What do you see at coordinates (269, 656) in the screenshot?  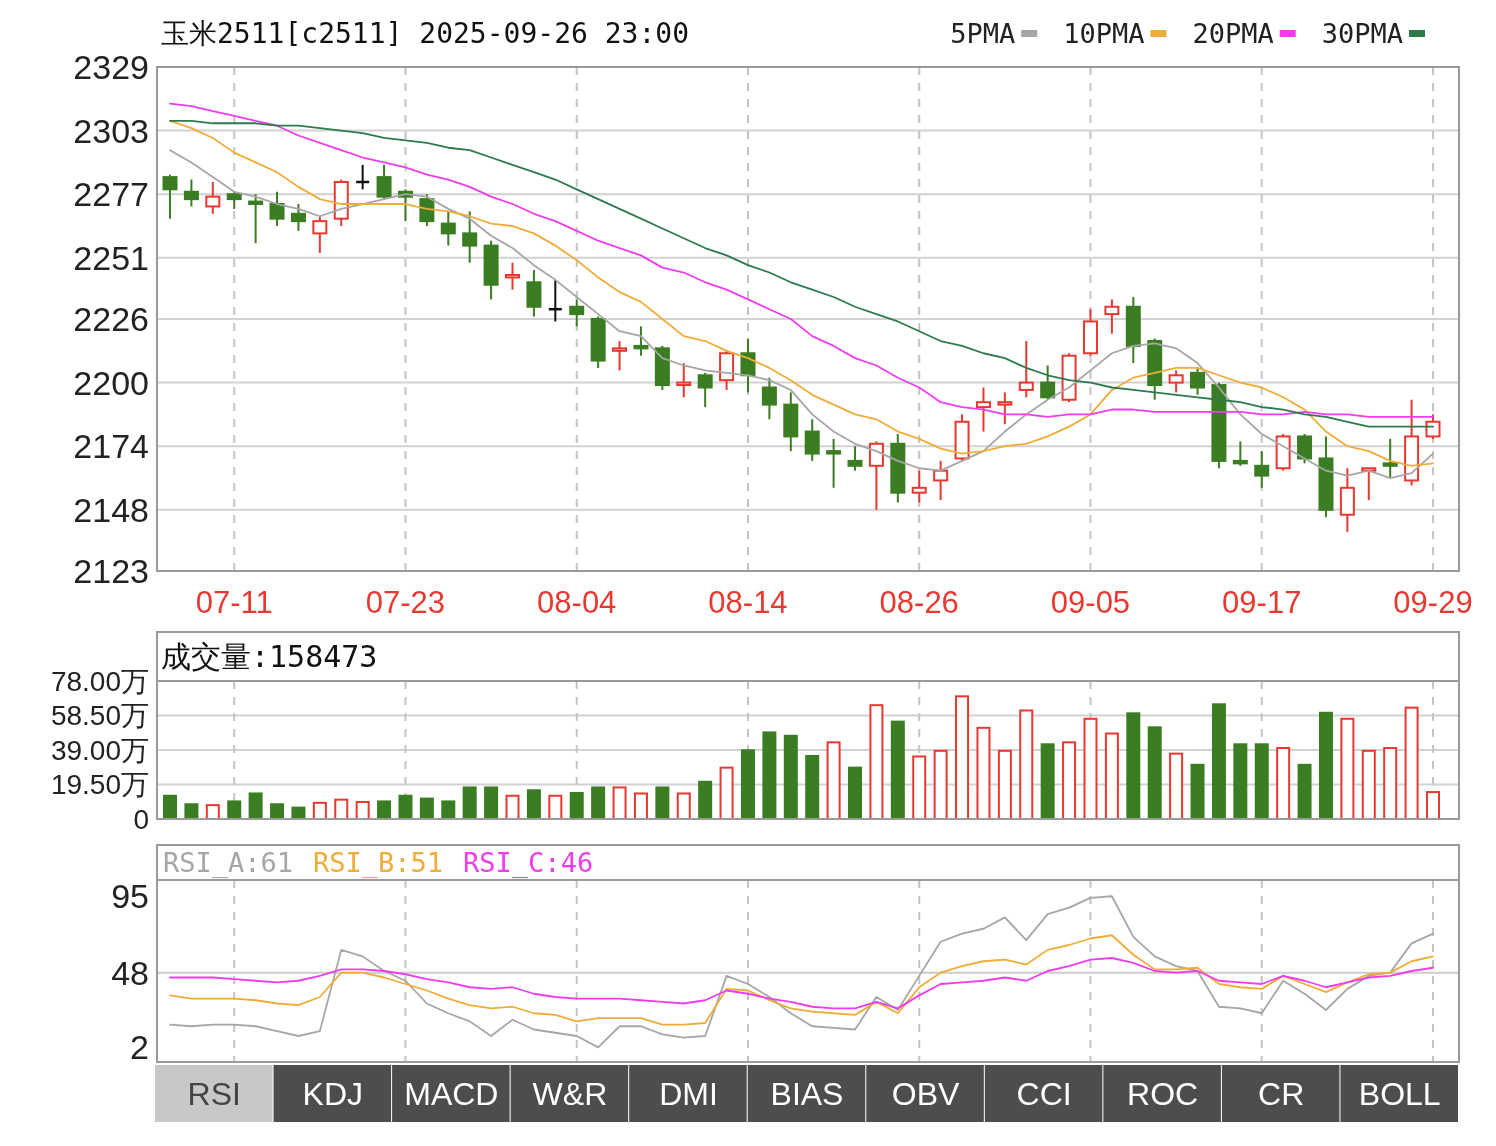 I see `title: 成交量:158473` at bounding box center [269, 656].